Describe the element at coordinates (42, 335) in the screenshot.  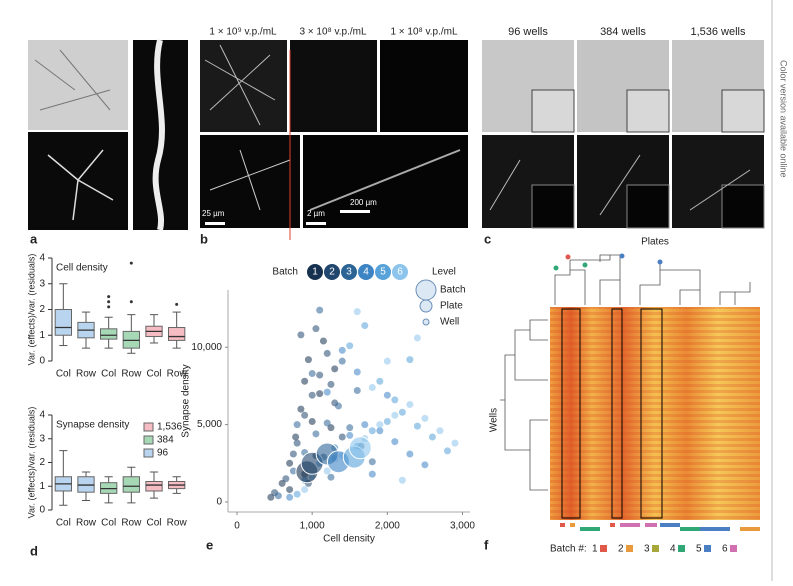
I see `y-tick-label: 1` at that location.